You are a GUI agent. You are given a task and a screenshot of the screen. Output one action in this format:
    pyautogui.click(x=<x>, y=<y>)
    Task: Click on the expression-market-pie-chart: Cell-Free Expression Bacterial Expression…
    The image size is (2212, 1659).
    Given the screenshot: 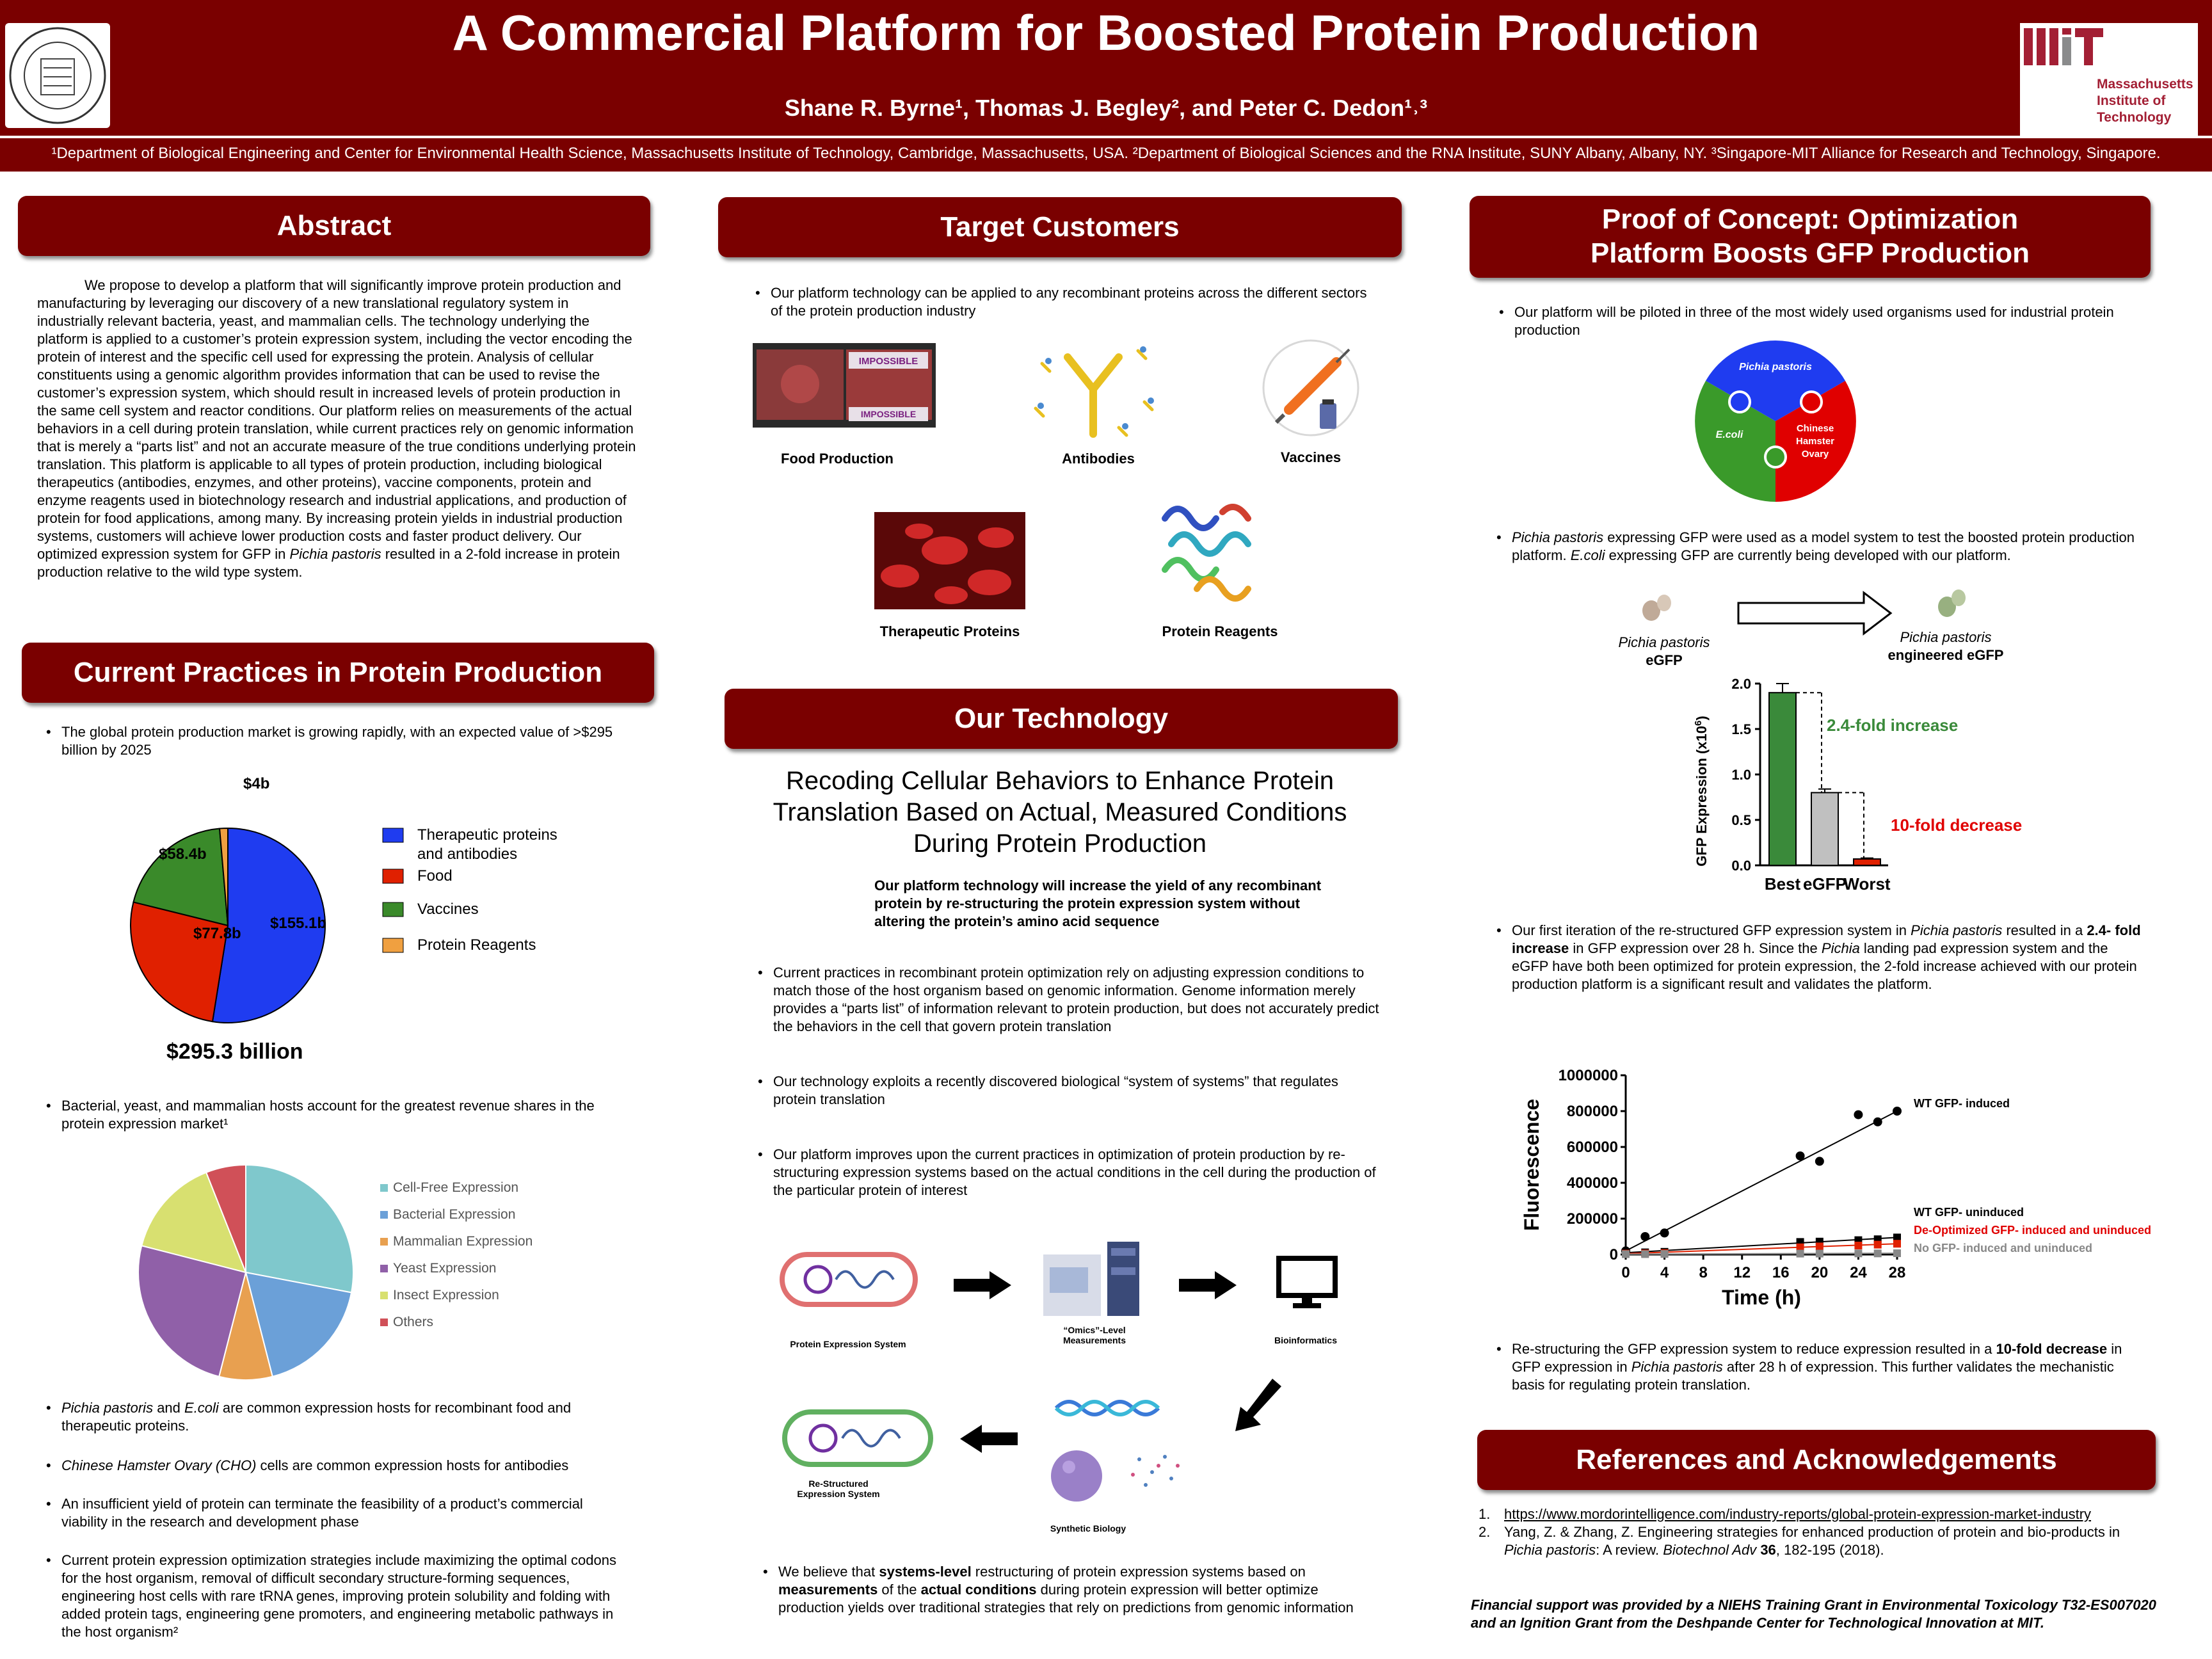 What is the action you would take?
    pyautogui.click(x=335, y=1272)
    